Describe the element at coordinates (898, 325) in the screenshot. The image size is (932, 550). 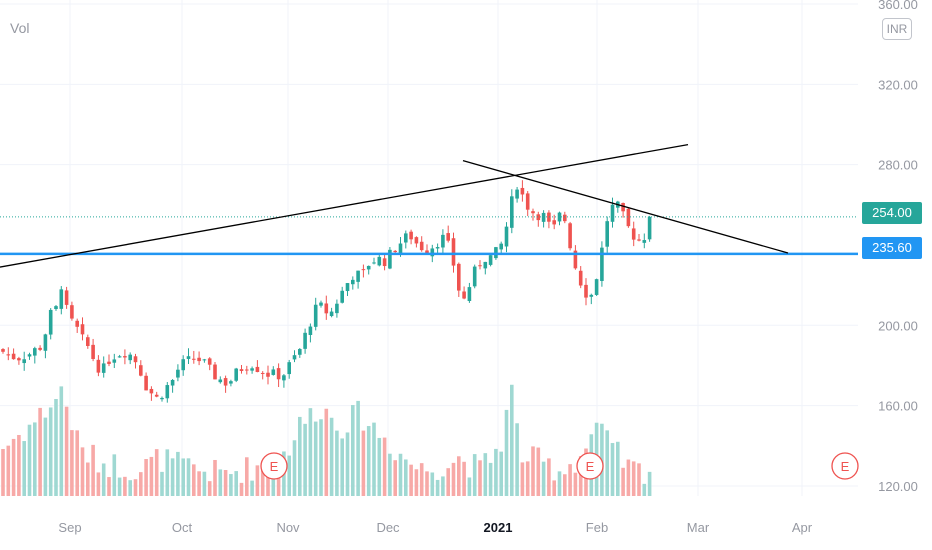
I see `y-tick-label: 200.00` at that location.